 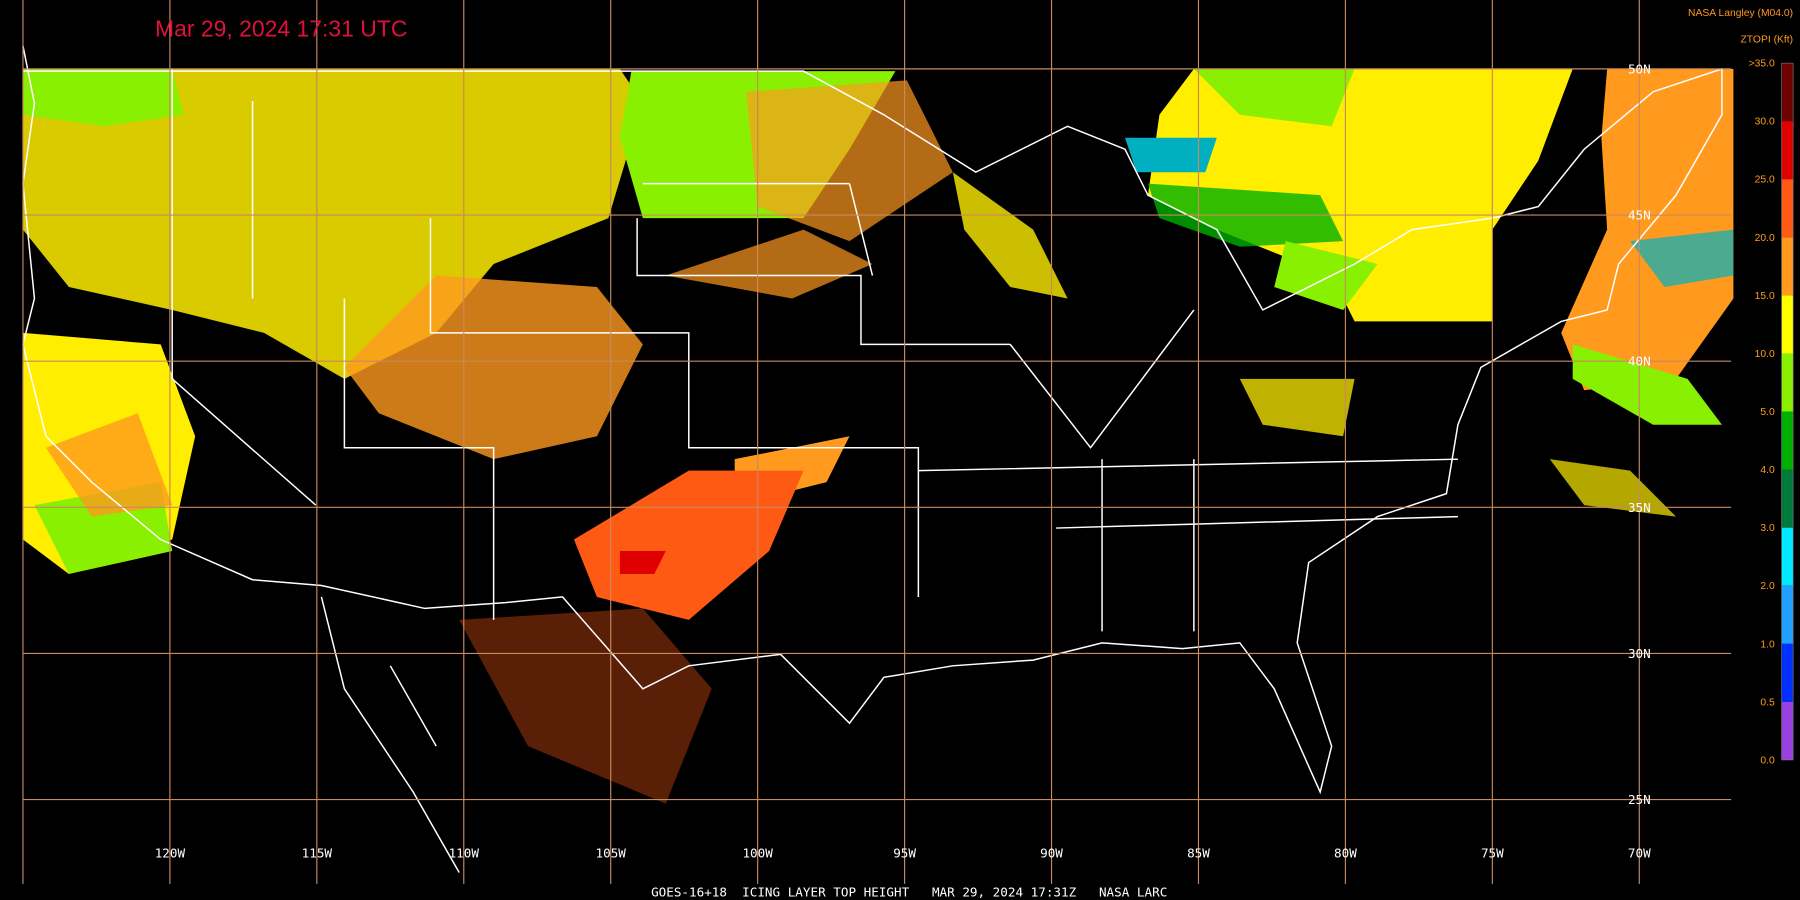 I want to click on longitude-label: 120W, so click(x=170, y=853).